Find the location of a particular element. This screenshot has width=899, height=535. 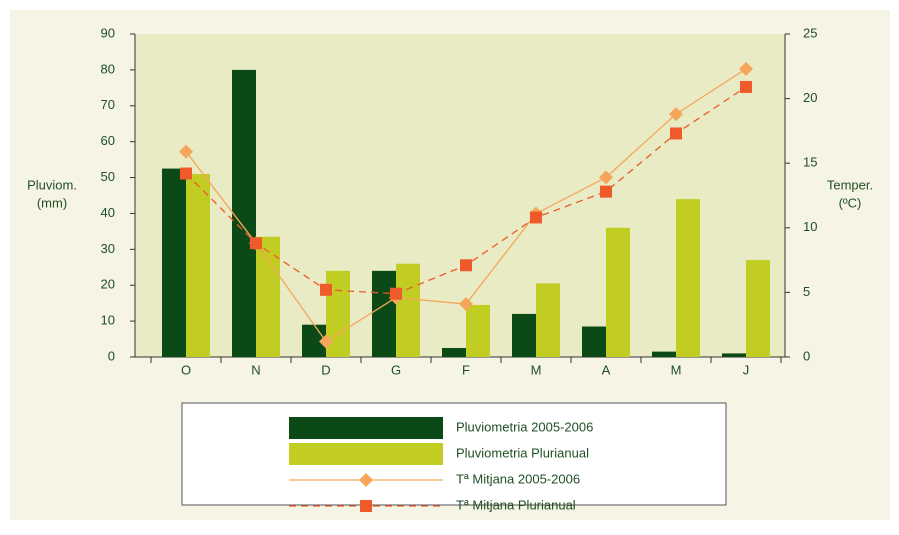

legend-label: Pluviometria Plurianual is located at coordinates (522, 452).